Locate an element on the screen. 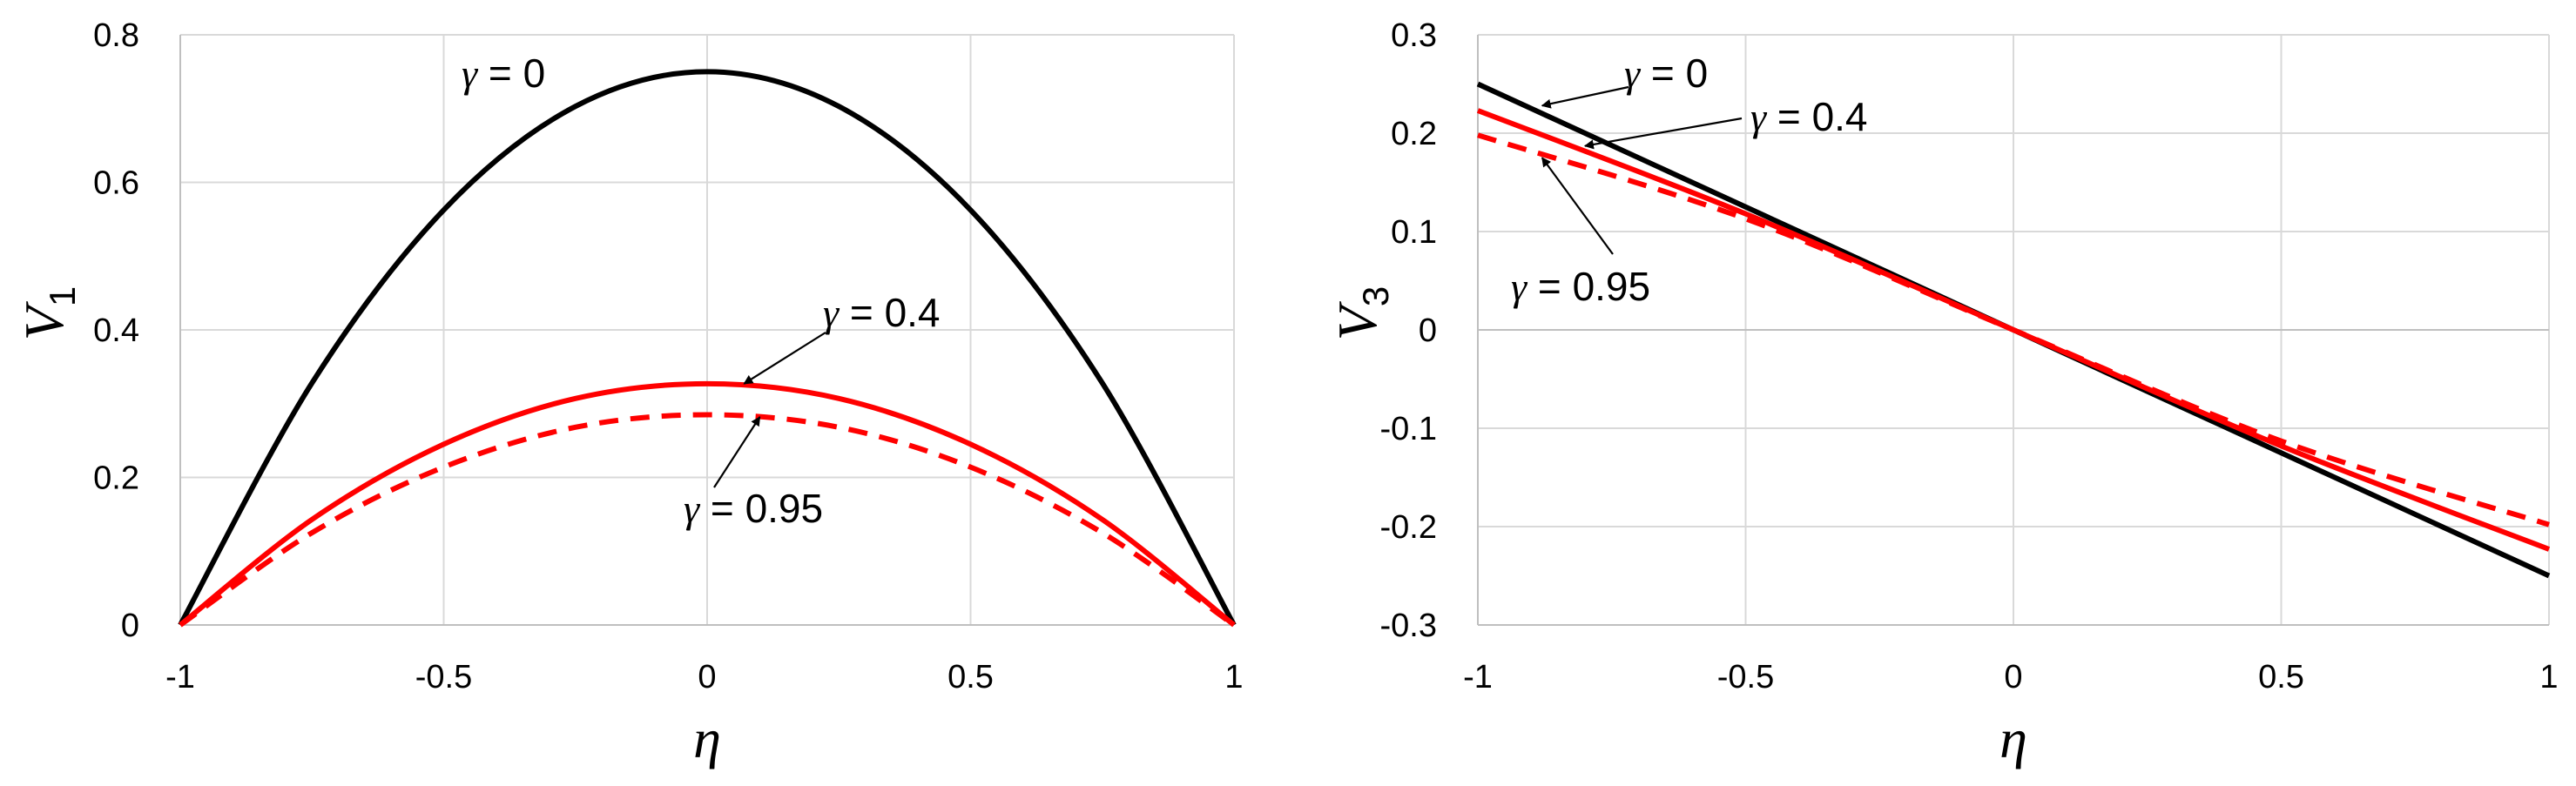 The height and width of the screenshot is (786, 2576). y-axis-title: V1 is located at coordinates (48, 313).